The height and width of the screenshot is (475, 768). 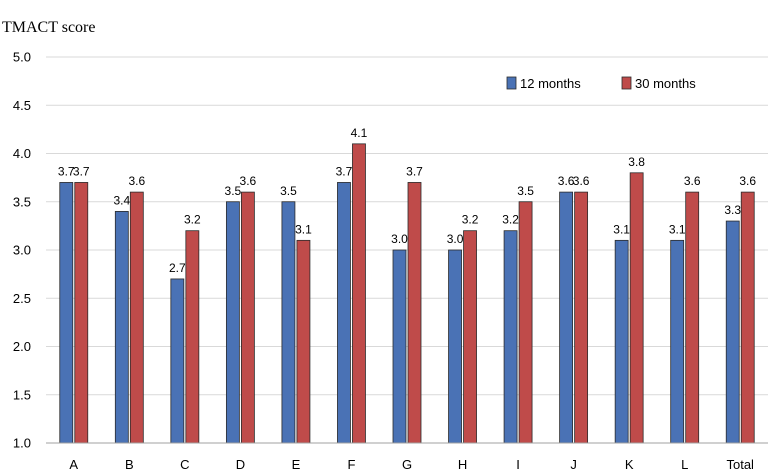 I want to click on bar-30-months-C, so click(x=192, y=337).